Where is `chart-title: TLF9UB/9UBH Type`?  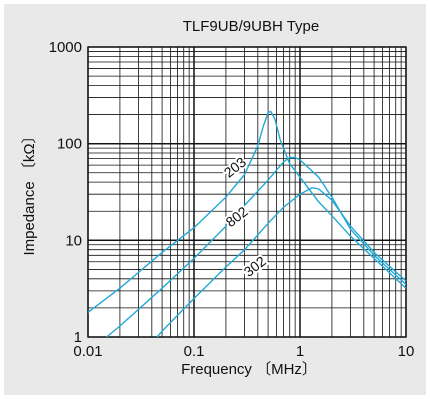
chart-title: TLF9UB/9UBH Type is located at coordinates (251, 26).